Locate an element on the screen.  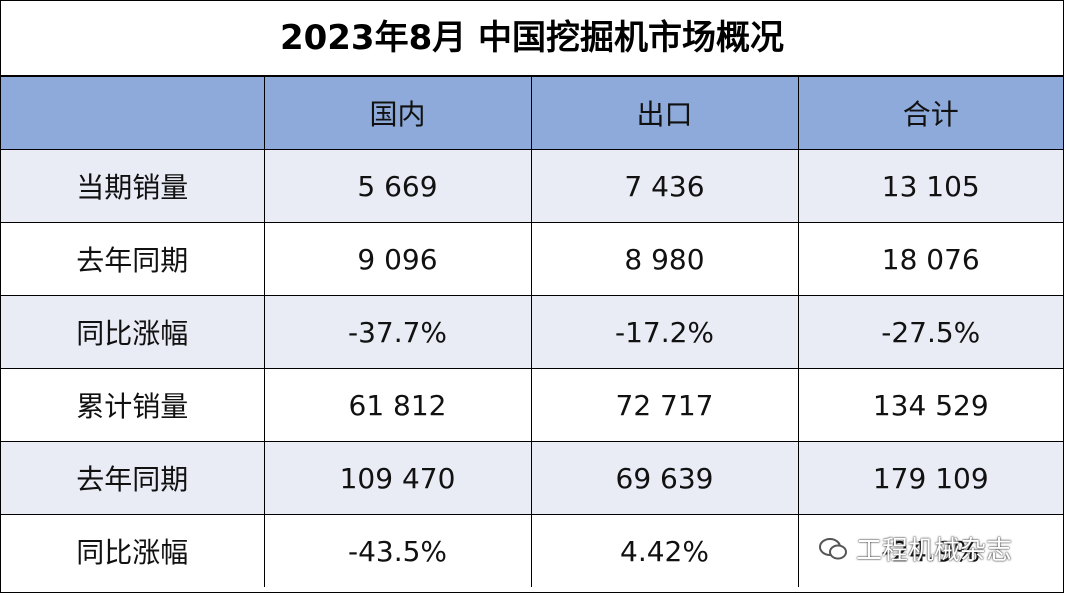
row-label: 累计销量 is located at coordinates (133, 405).